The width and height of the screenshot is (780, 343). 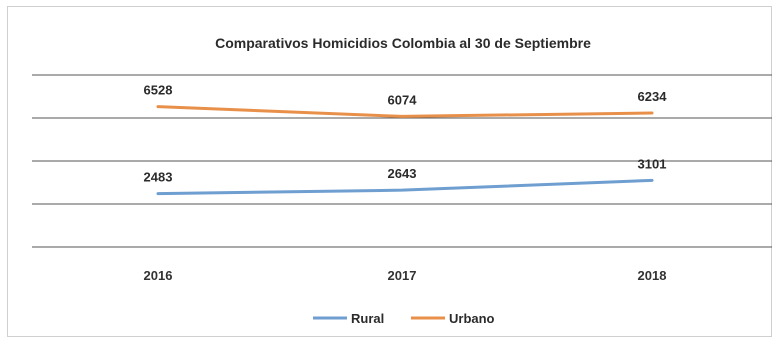 I want to click on x-tick-label: 2017, so click(x=402, y=275).